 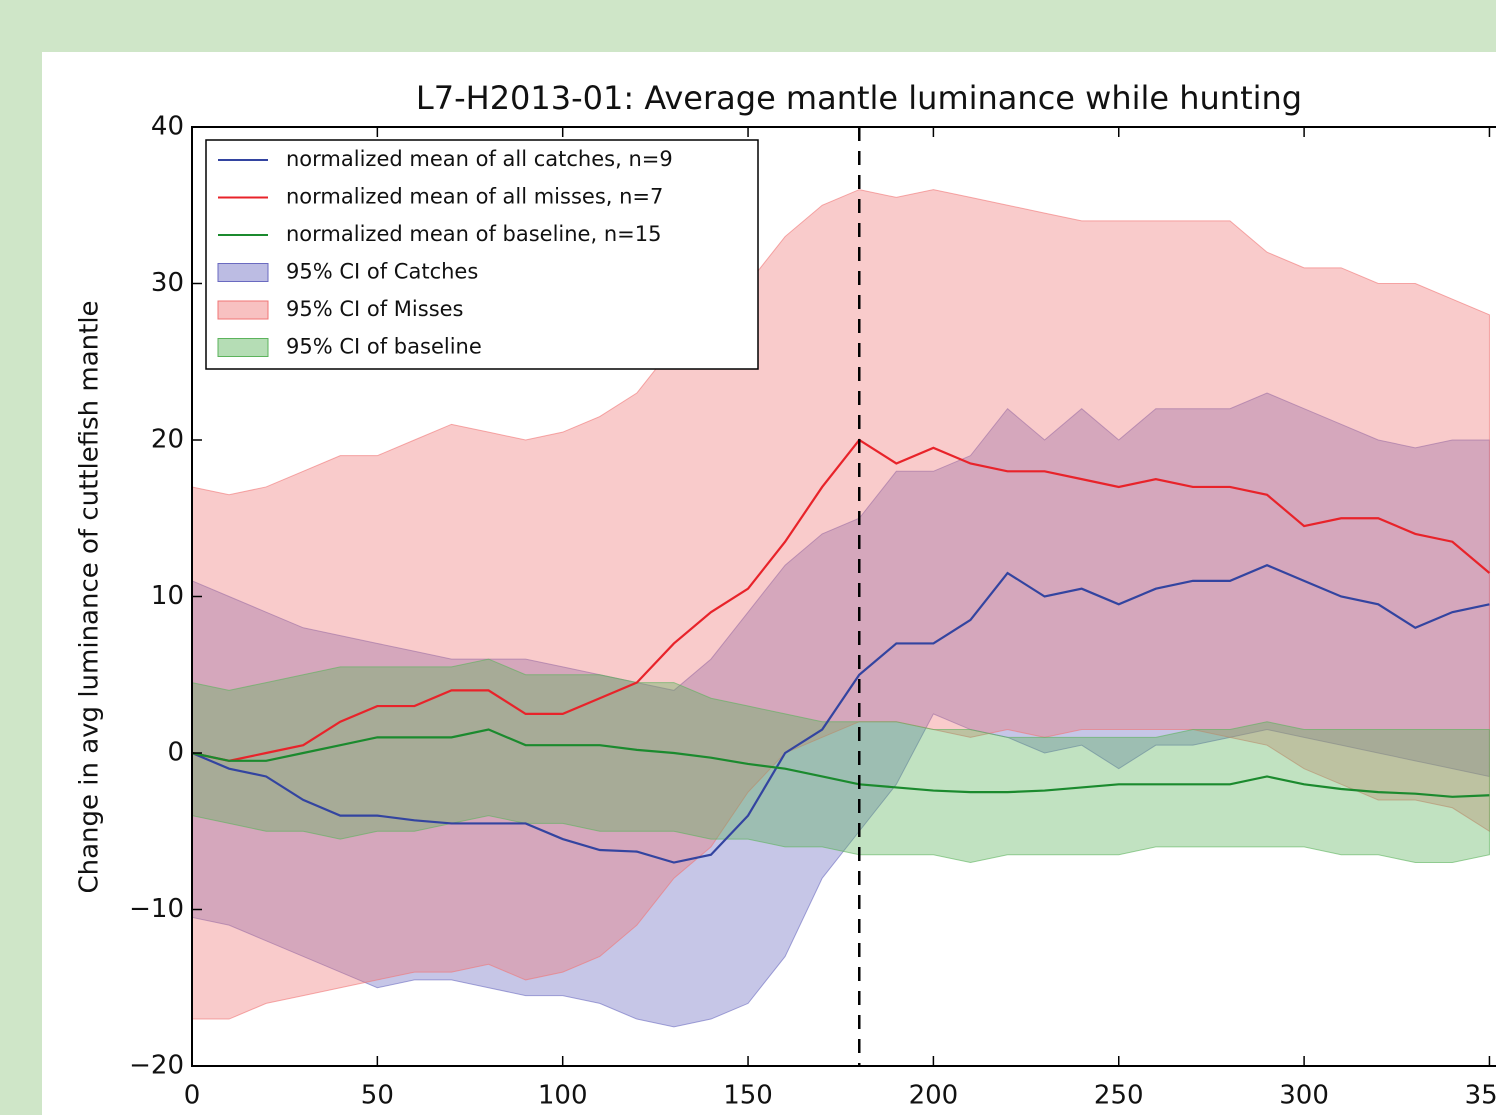 What do you see at coordinates (482, 254) in the screenshot?
I see `legend-box` at bounding box center [482, 254].